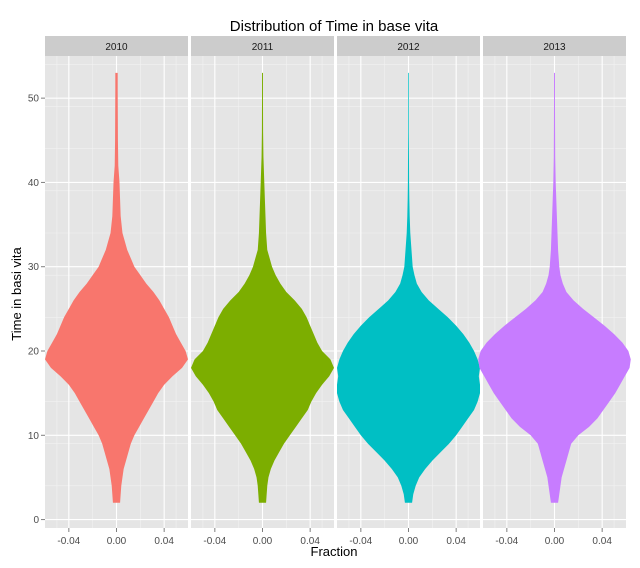 The width and height of the screenshot is (640, 568). I want to click on y-axis-title: Time in basi vita, so click(16, 294).